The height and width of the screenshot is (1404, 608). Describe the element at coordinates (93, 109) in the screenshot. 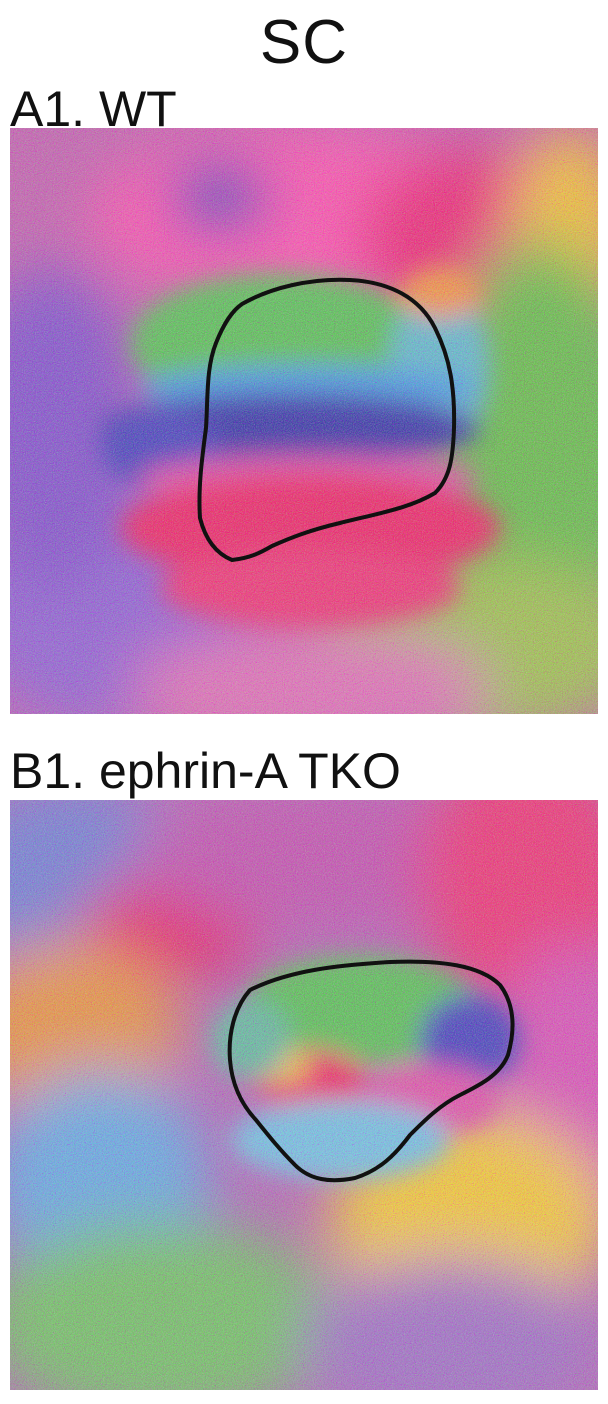

I see `panel-a1-label: A1. WT` at that location.